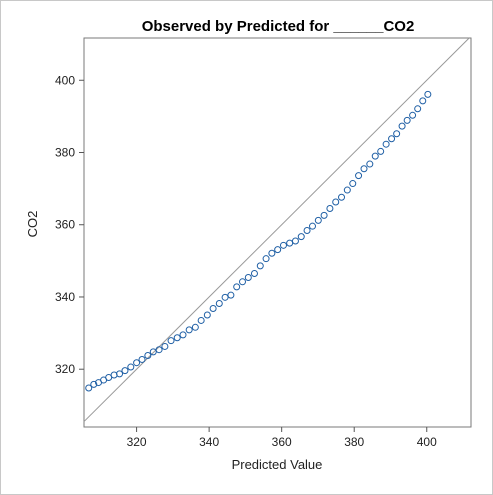 This screenshot has width=493, height=495. Describe the element at coordinates (65, 297) in the screenshot. I see `y-tick-label: 340` at that location.